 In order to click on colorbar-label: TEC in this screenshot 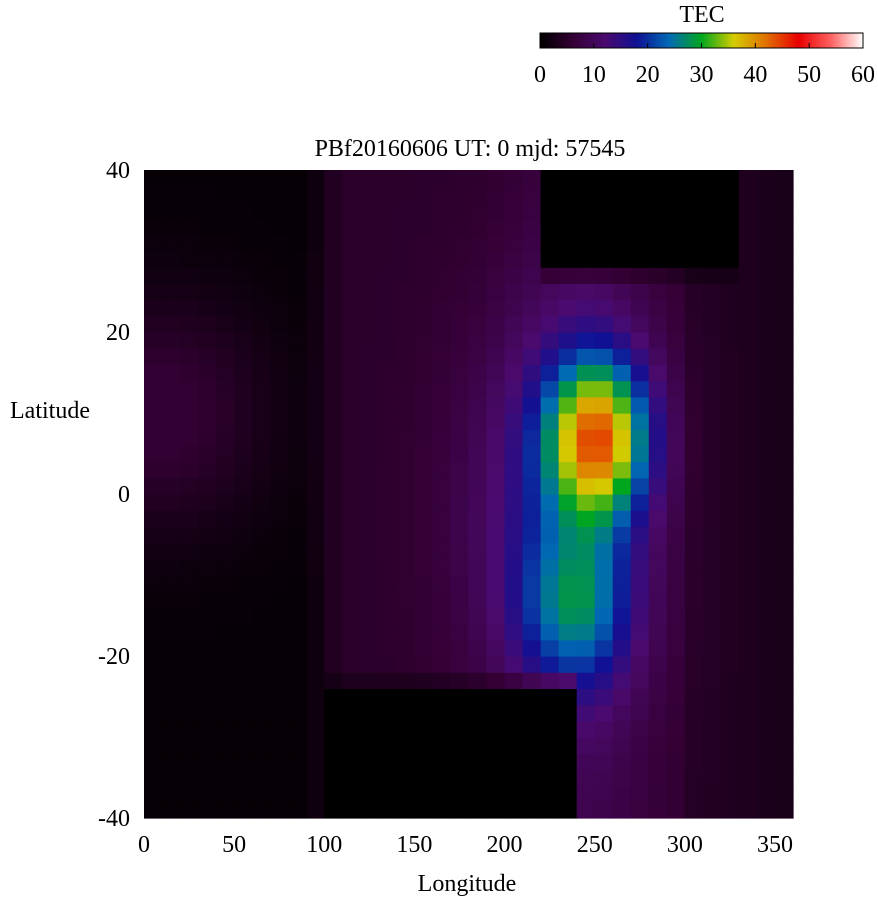, I will do `click(701, 15)`.